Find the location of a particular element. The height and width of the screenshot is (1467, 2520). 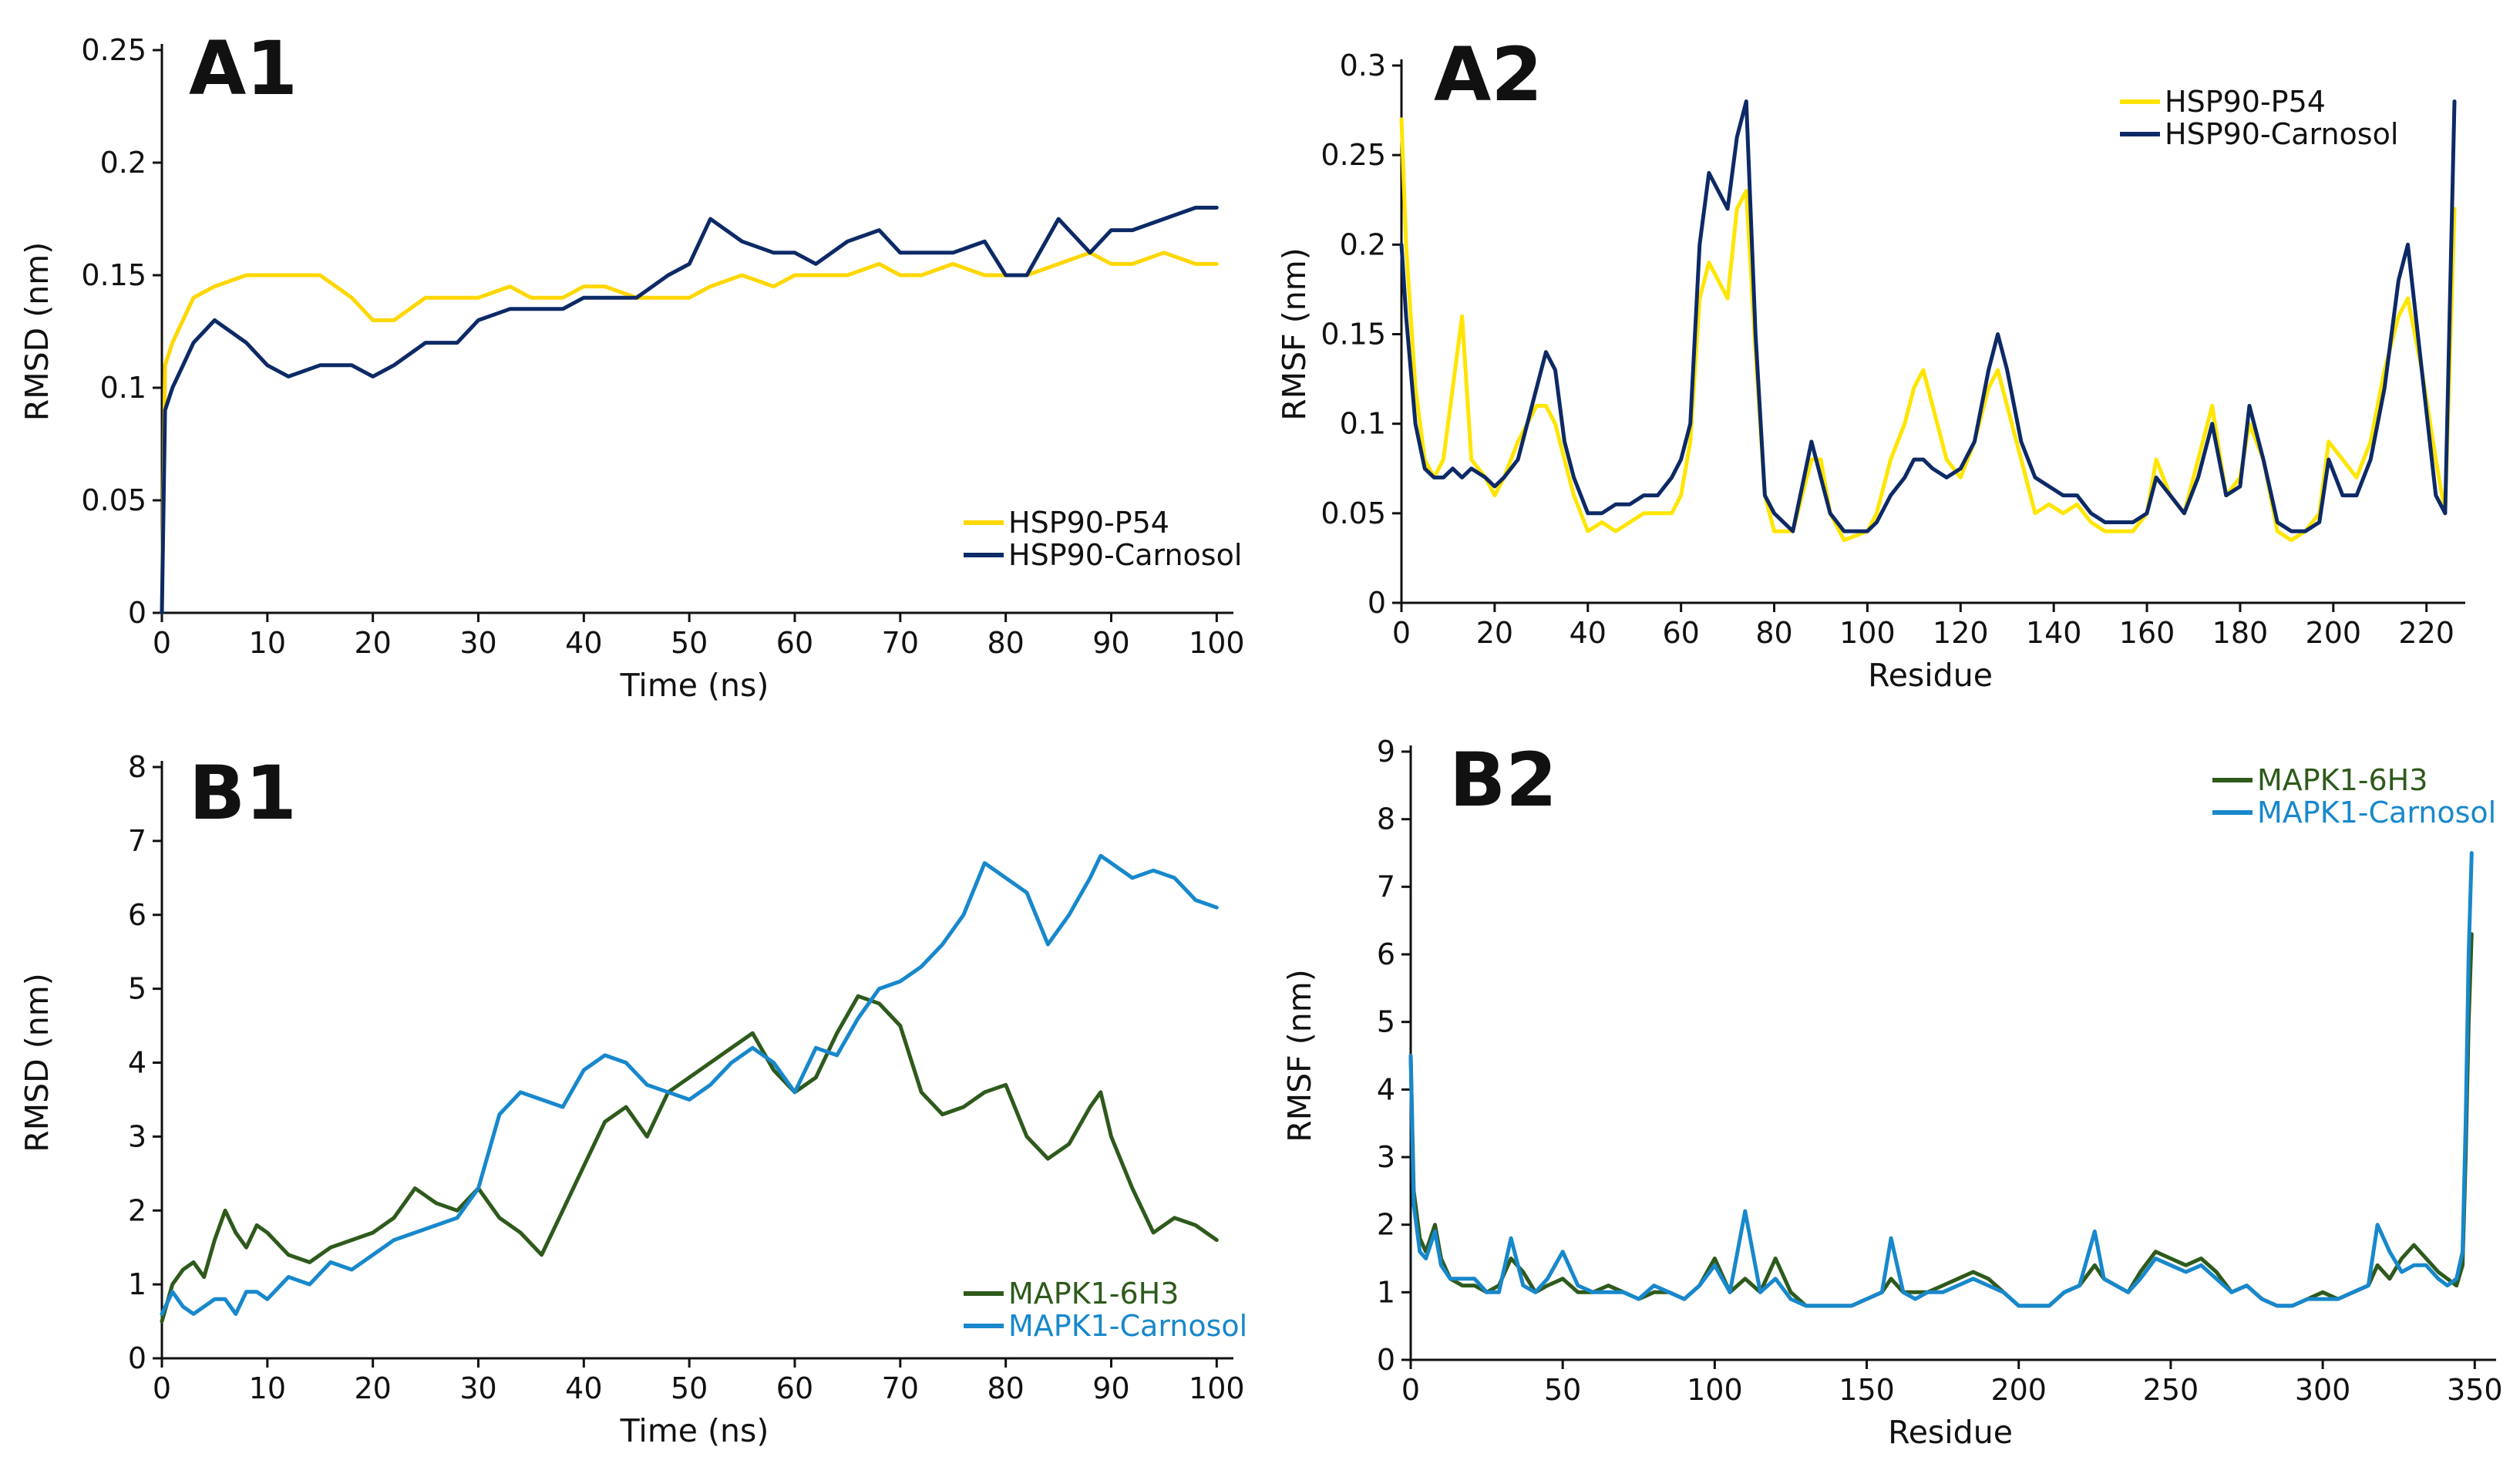

y-tick-label: 9 is located at coordinates (1386, 752).